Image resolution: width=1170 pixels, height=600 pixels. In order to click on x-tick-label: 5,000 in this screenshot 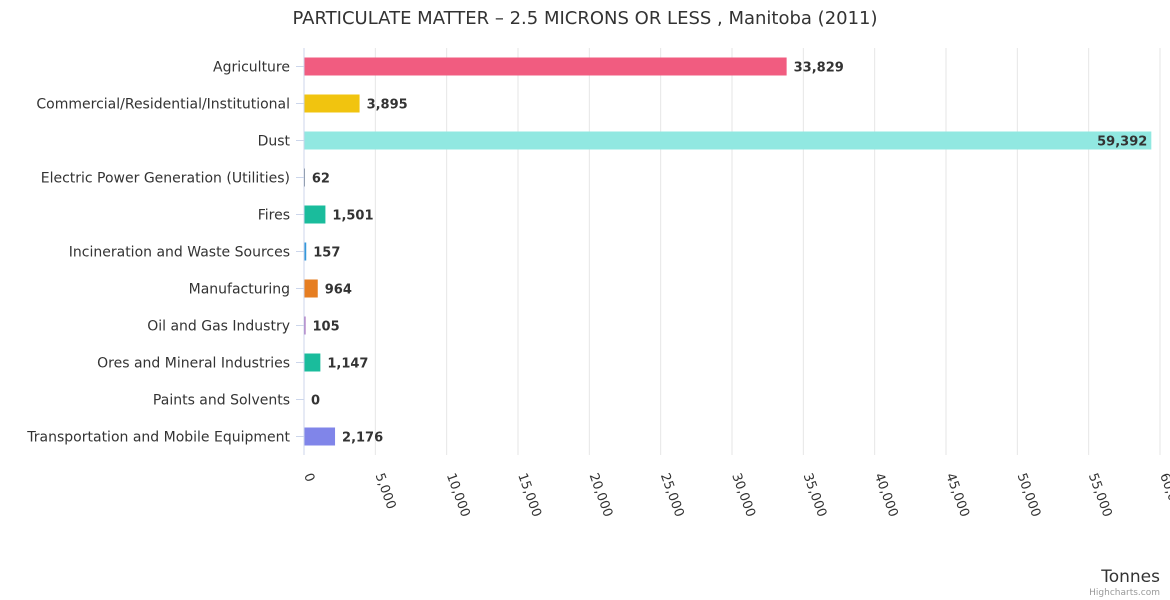, I will do `click(385, 491)`.